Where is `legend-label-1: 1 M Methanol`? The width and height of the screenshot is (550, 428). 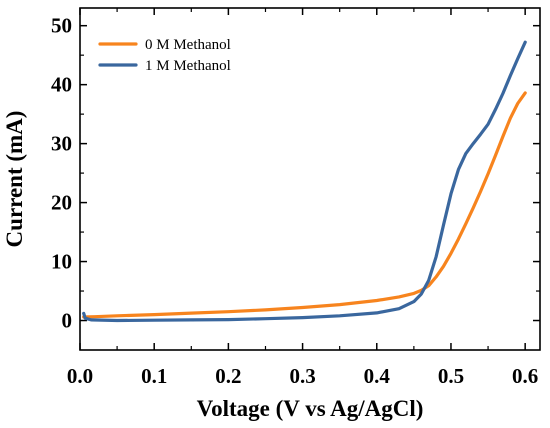 legend-label-1: 1 M Methanol is located at coordinates (188, 66).